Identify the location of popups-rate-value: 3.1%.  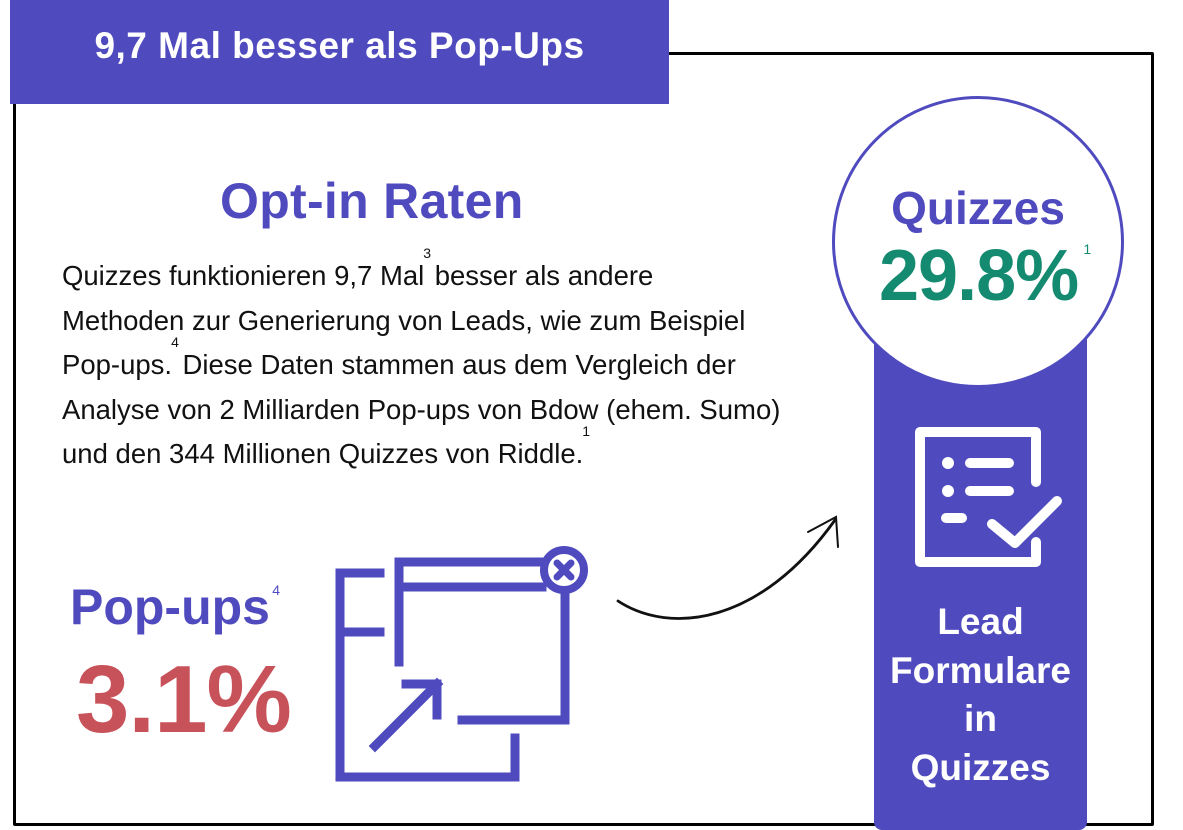
(184, 699).